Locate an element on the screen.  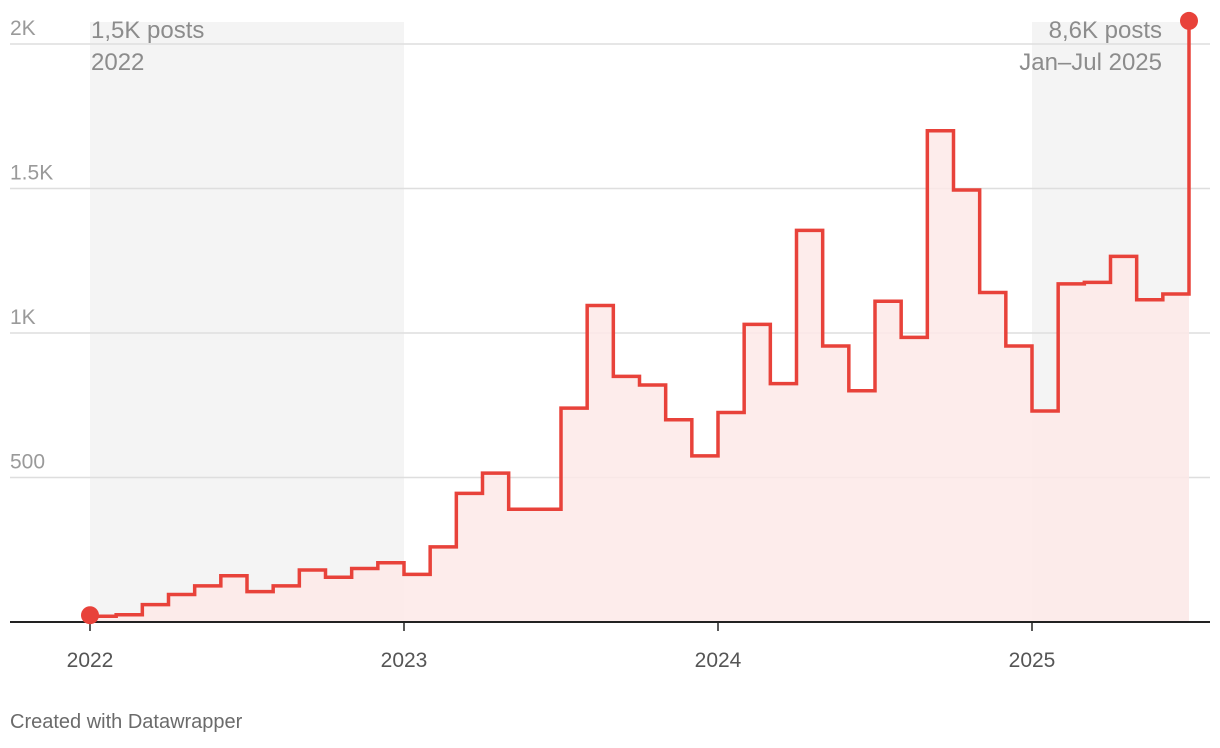
band-annotation-2-count: 8,6K posts is located at coordinates (1105, 30).